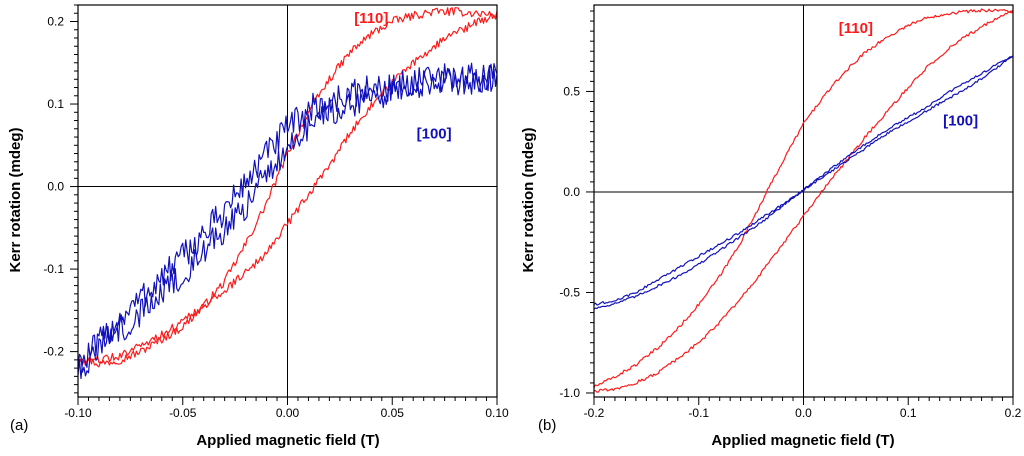  What do you see at coordinates (288, 413) in the screenshot?
I see `panel-a-x-tick-label: 0.00` at bounding box center [288, 413].